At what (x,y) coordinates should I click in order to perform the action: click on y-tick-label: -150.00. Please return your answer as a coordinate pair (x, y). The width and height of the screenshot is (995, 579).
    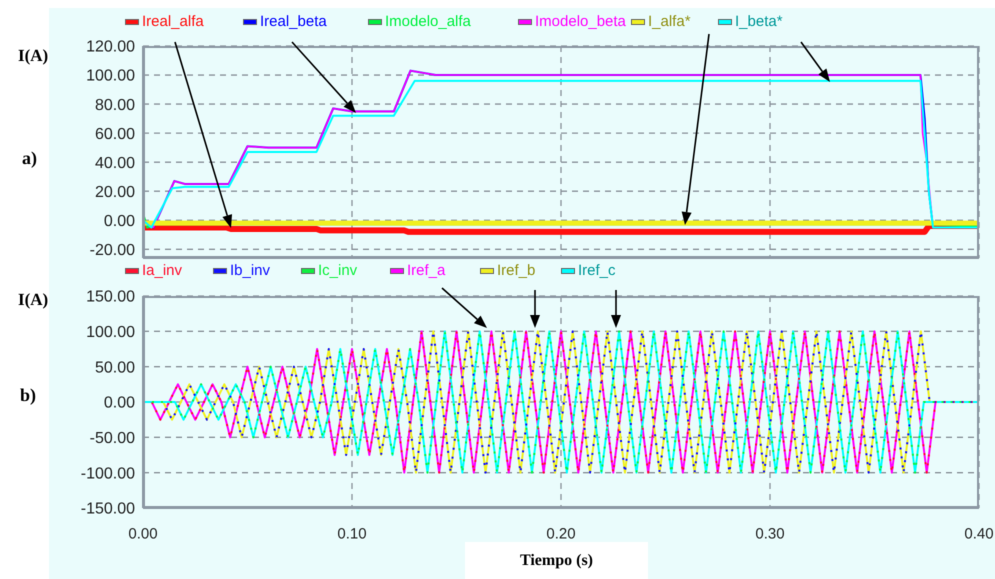
    Looking at the image, I should click on (108, 509).